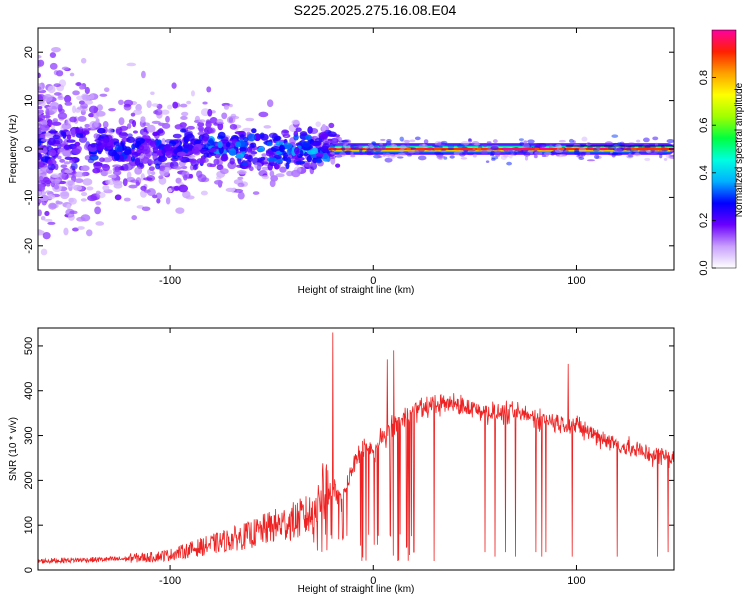 Image resolution: width=750 pixels, height=600 pixels. What do you see at coordinates (704, 172) in the screenshot?
I see `colorbar-tick-label: 0.4` at bounding box center [704, 172].